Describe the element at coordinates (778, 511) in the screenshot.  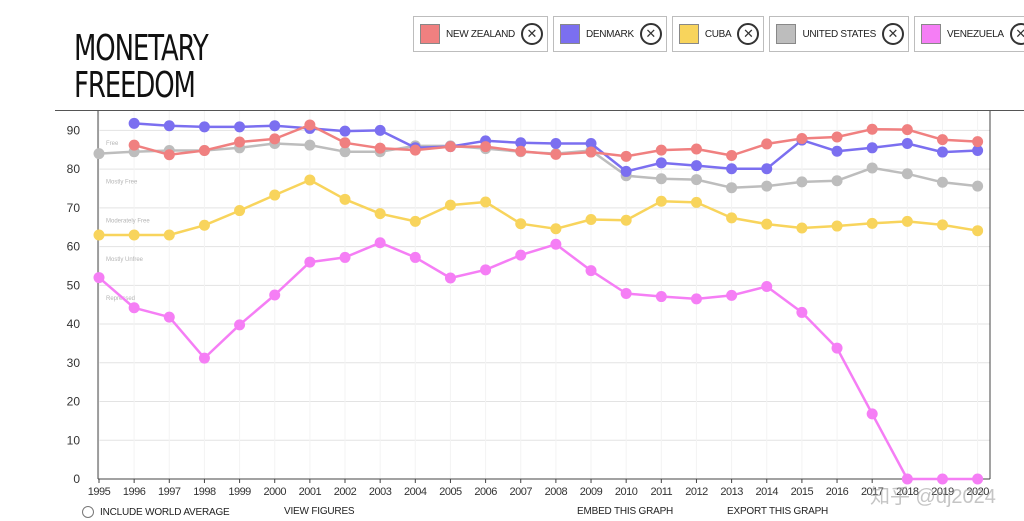
I see `export-graph-link: EXPORT THIS GRAPH` at that location.